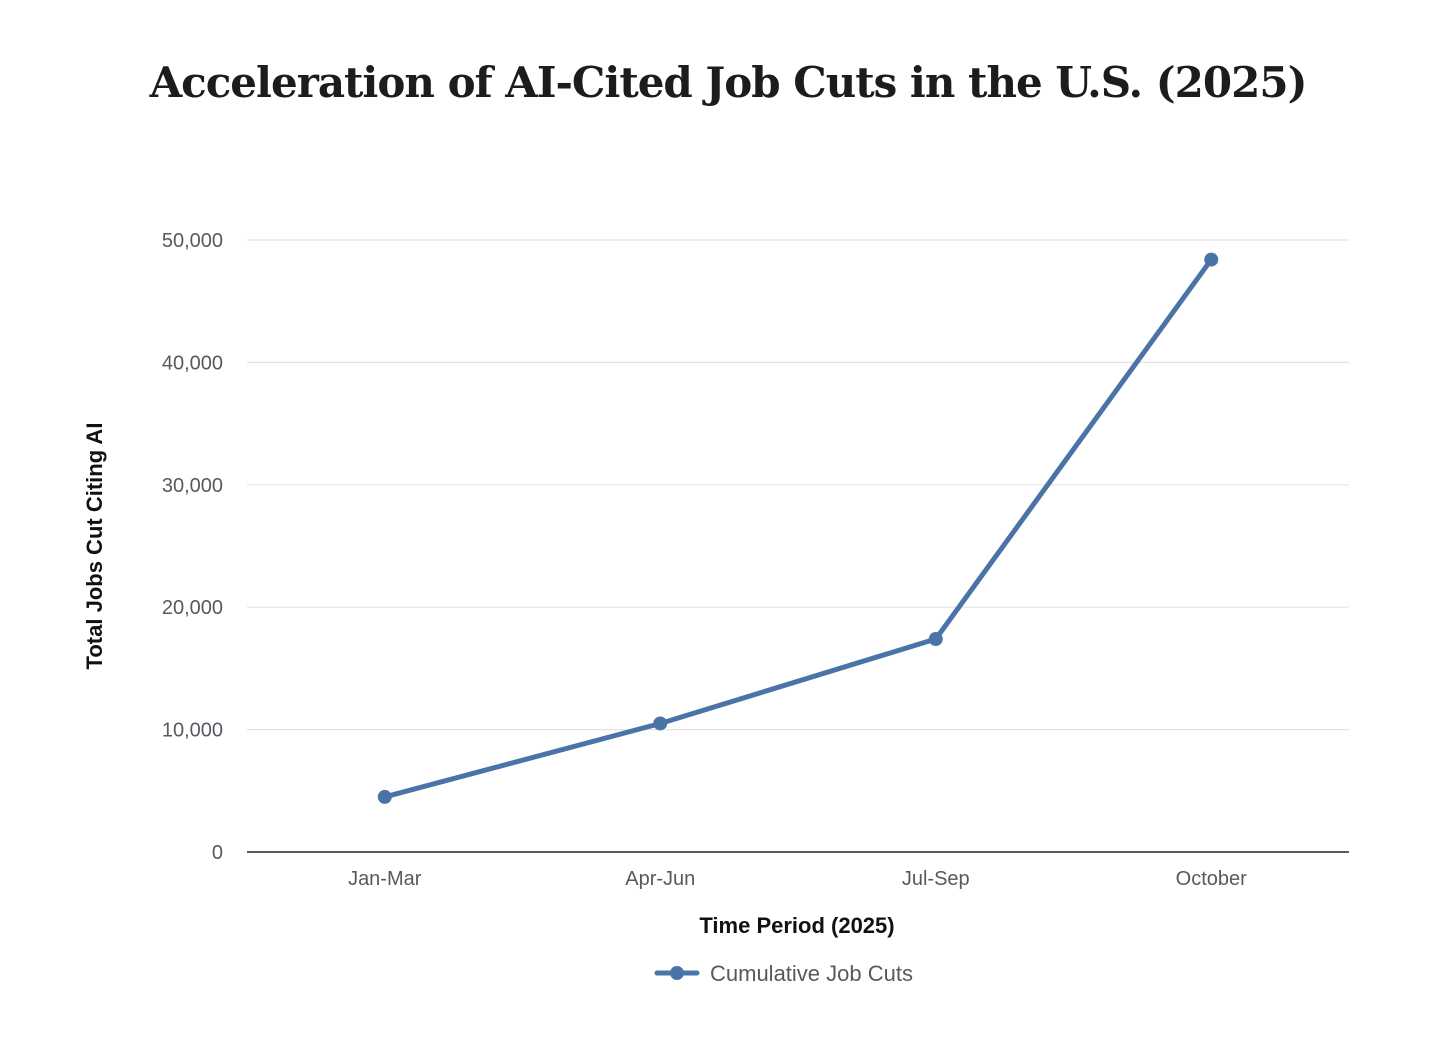 Image resolution: width=1456 pixels, height=1048 pixels. Describe the element at coordinates (796, 925) in the screenshot. I see `x-axis-title: Time Period (2025)` at that location.